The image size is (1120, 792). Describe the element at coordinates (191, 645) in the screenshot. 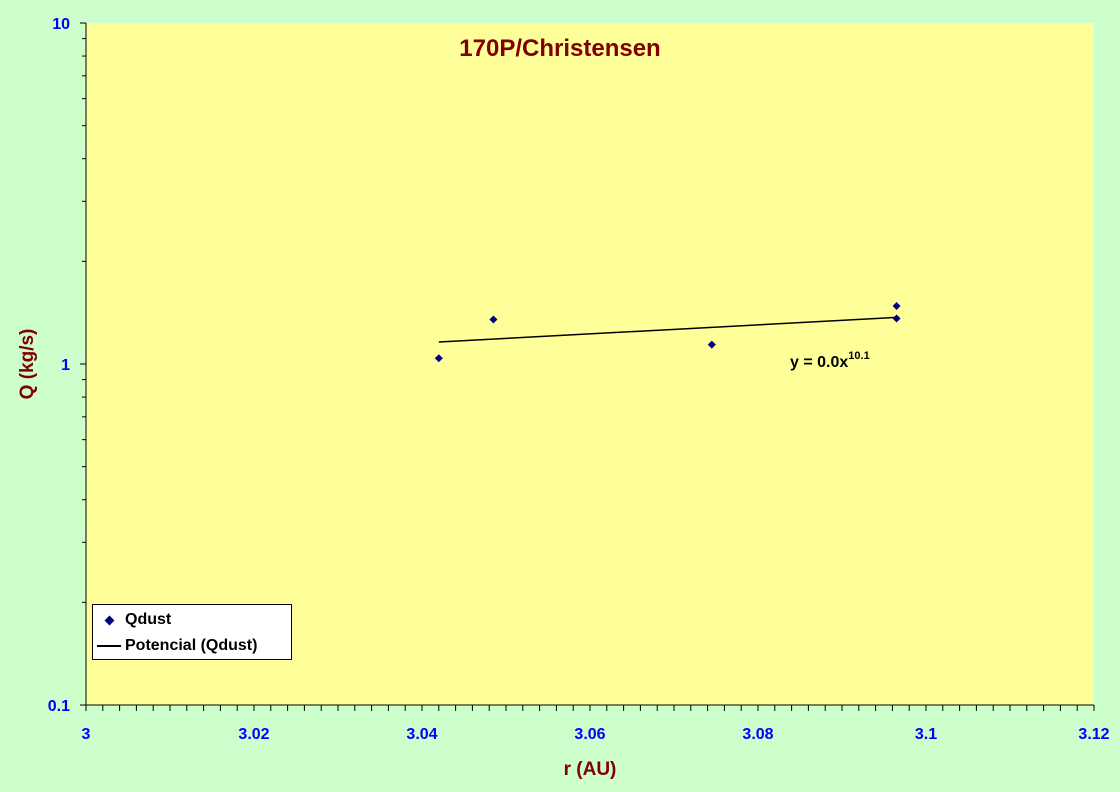

I see `legend-label: Potencial (Qdust)` at that location.